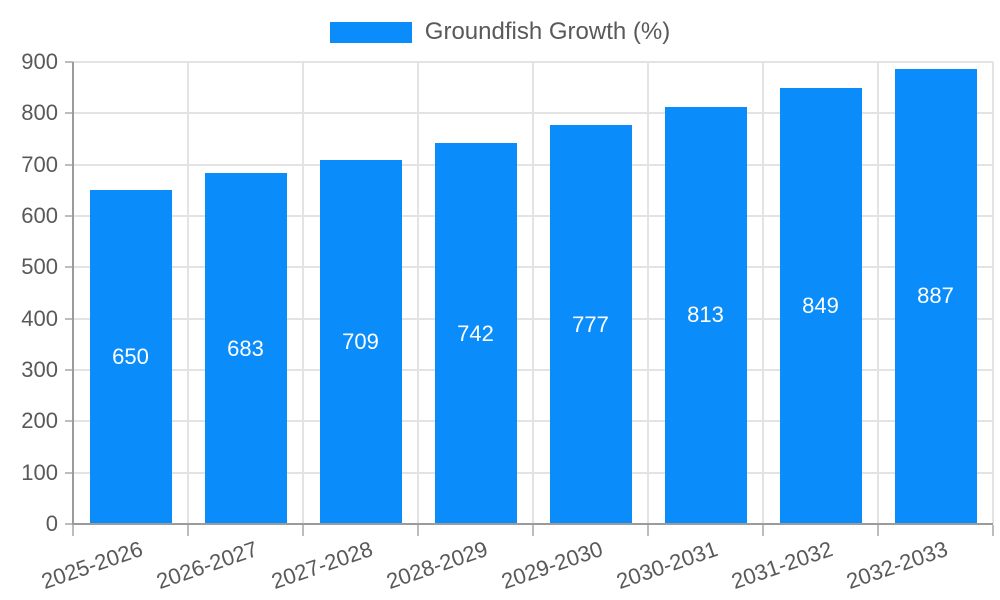 This screenshot has height=600, width=1000. I want to click on bar-value-label: 887, so click(935, 296).